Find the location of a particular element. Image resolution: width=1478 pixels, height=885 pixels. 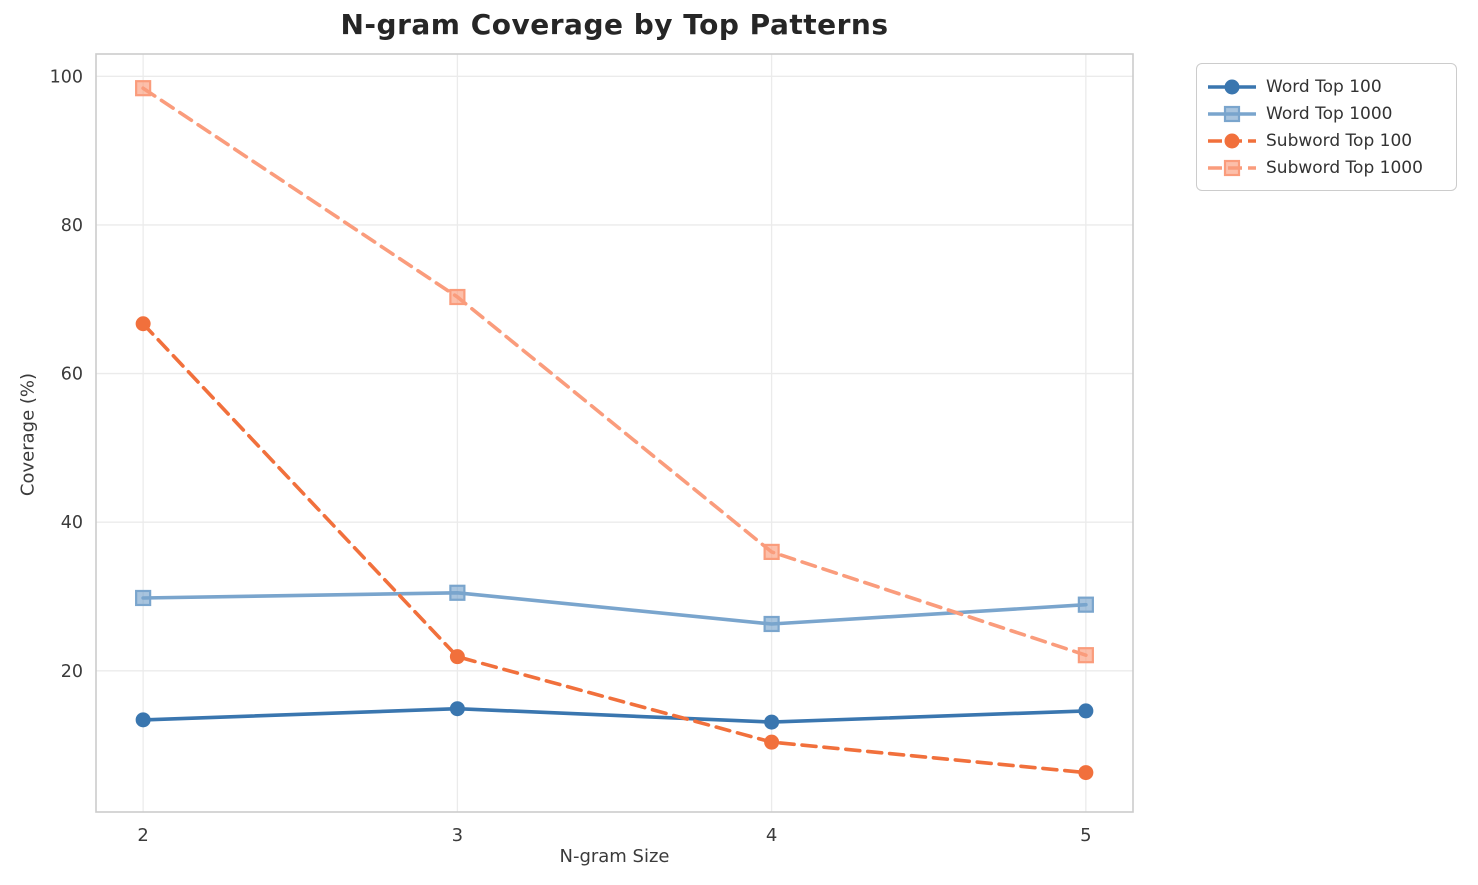

legend-label: Subword Top 100 is located at coordinates (1339, 140).